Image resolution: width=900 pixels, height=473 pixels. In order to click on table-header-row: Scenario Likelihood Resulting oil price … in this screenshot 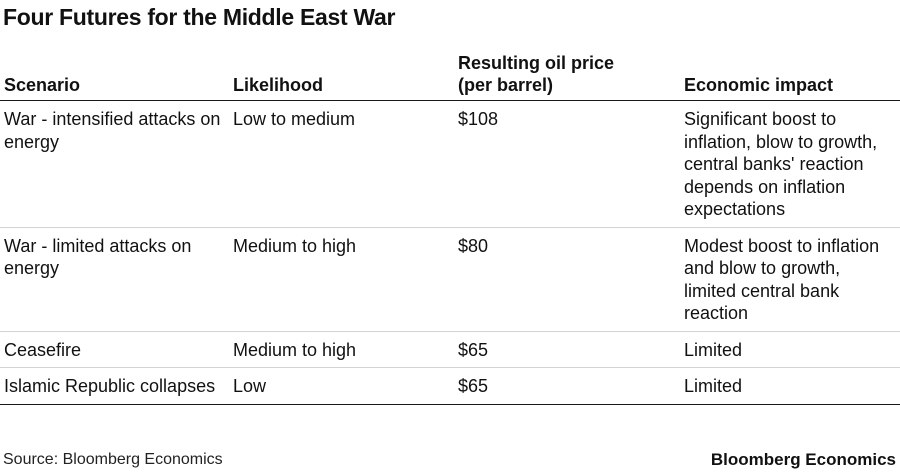, I will do `click(450, 73)`.